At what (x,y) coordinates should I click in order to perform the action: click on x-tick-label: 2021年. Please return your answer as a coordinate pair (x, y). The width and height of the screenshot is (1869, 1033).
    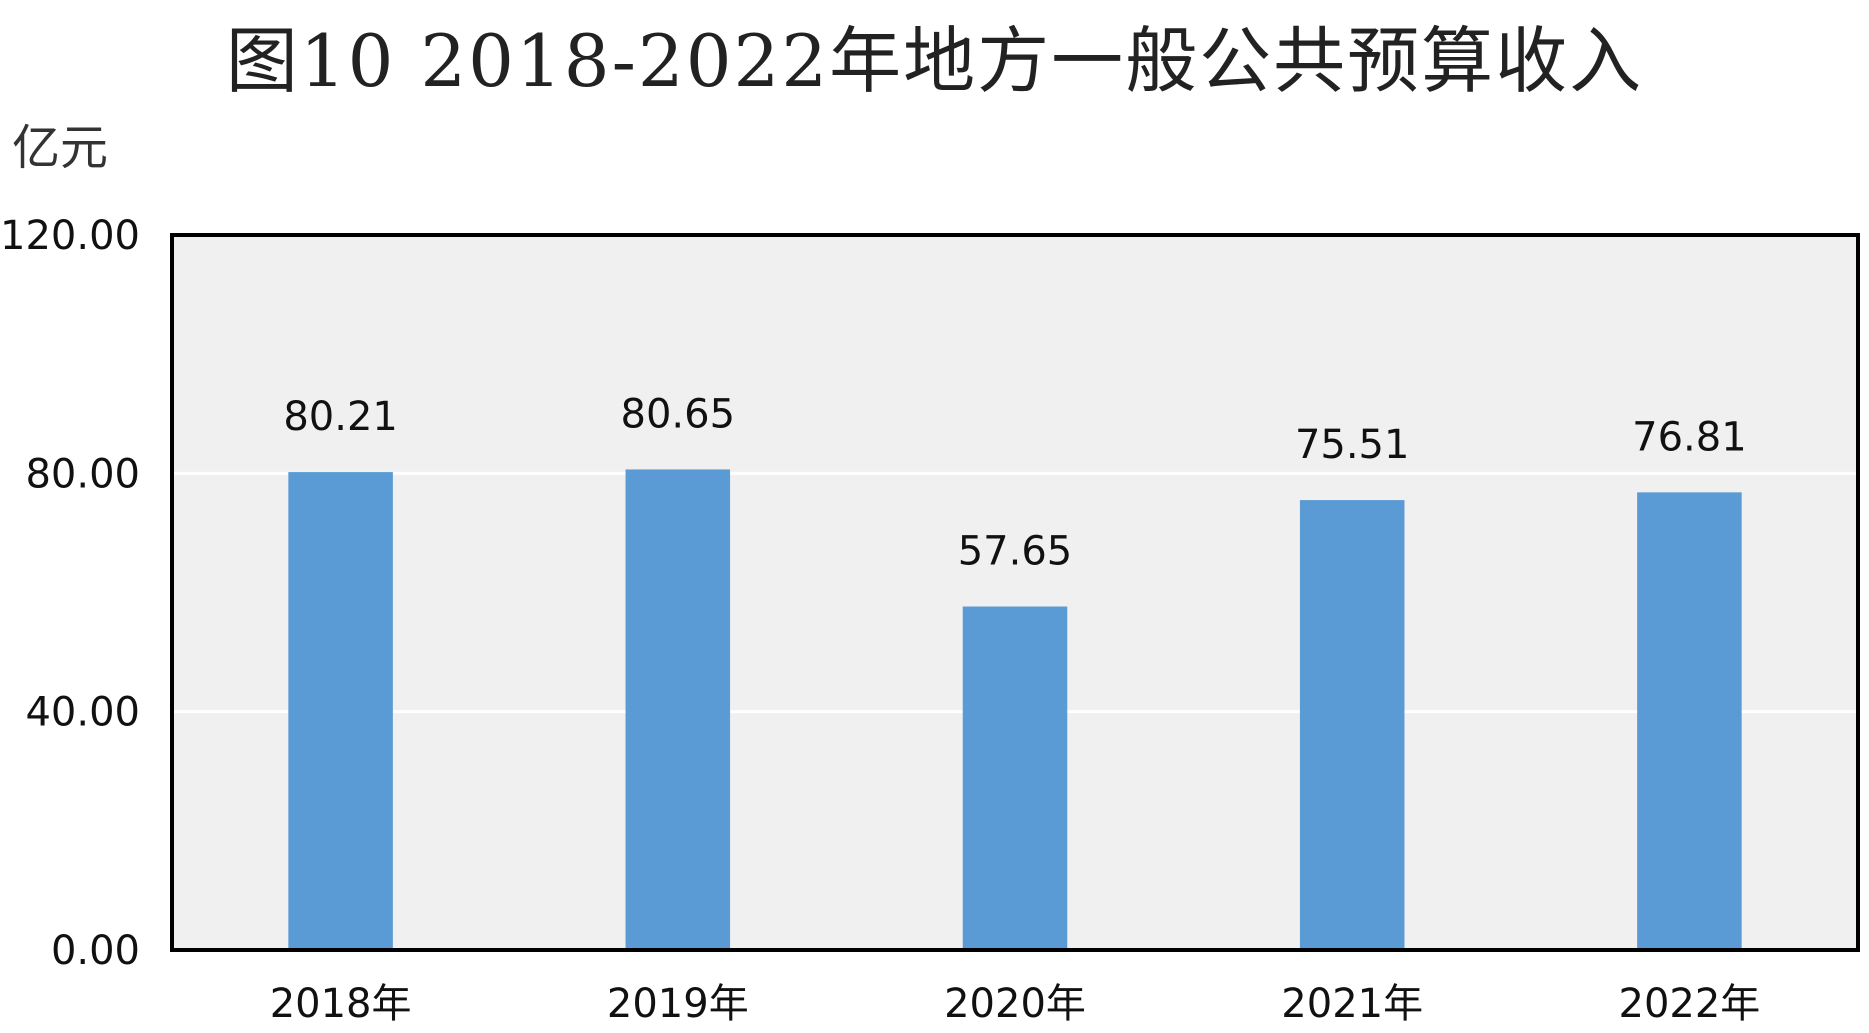
    Looking at the image, I should click on (1352, 1004).